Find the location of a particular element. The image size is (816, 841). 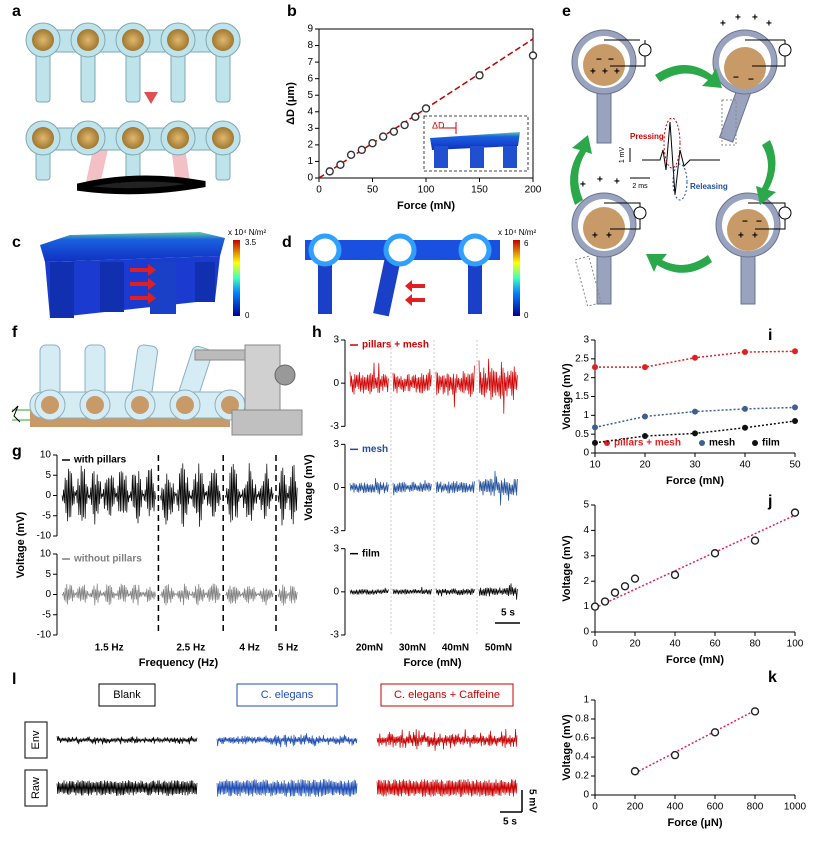

y-tick-label: -10 is located at coordinates (44, 635).